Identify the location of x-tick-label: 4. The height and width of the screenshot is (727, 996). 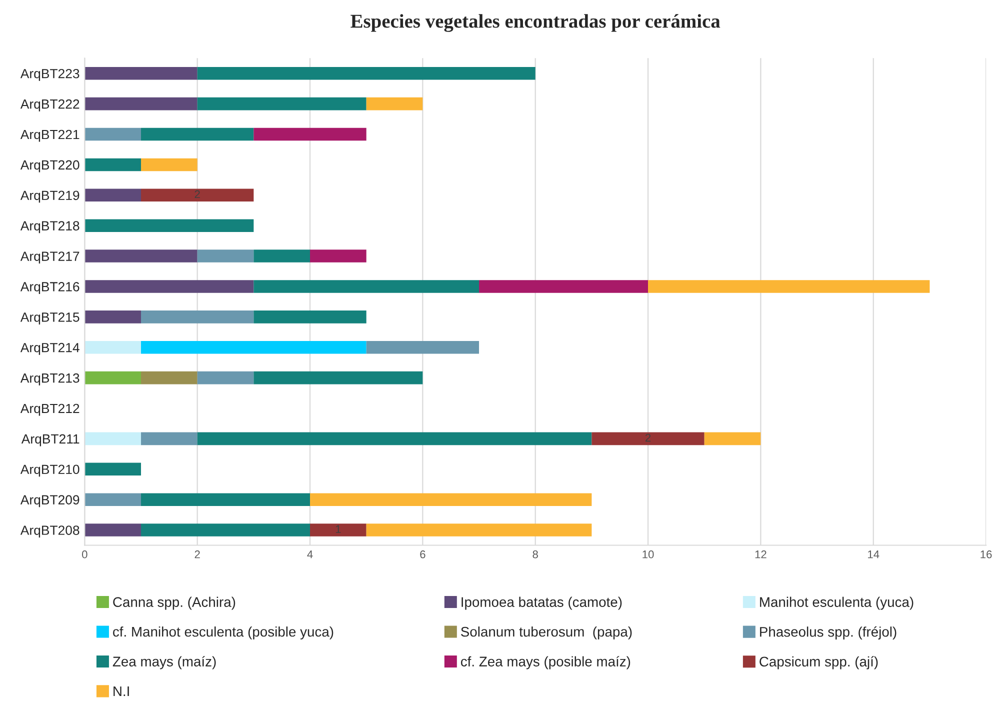
(310, 554).